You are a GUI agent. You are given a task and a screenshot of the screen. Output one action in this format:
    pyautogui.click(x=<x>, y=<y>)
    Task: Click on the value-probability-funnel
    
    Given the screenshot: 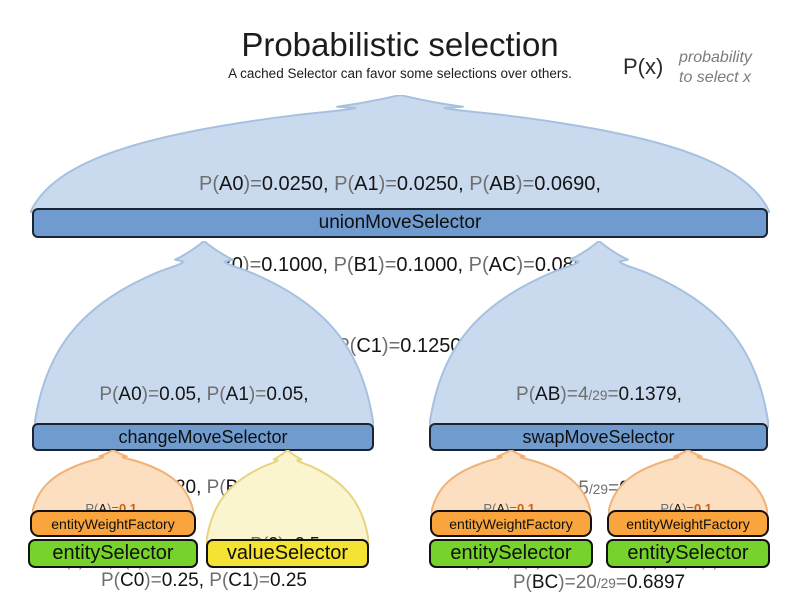 What is the action you would take?
    pyautogui.click(x=287, y=497)
    